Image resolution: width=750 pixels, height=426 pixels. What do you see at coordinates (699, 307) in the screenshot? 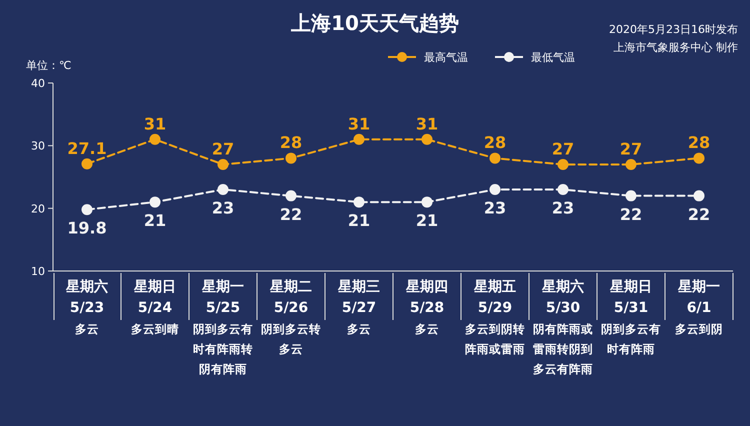
I see `x-tick-label: 星期一 6/1 多云到阴` at bounding box center [699, 307].